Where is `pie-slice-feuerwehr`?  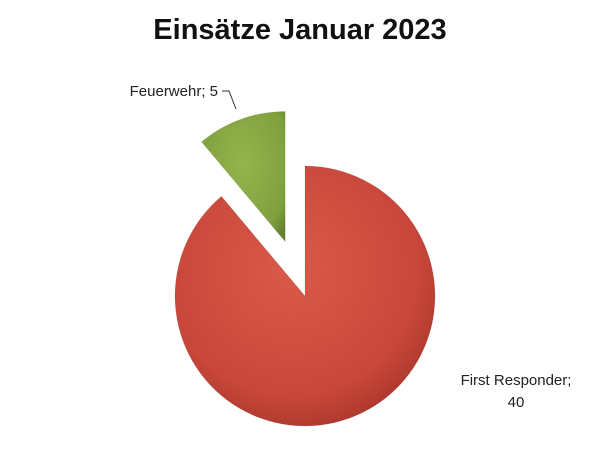 pie-slice-feuerwehr is located at coordinates (243, 176).